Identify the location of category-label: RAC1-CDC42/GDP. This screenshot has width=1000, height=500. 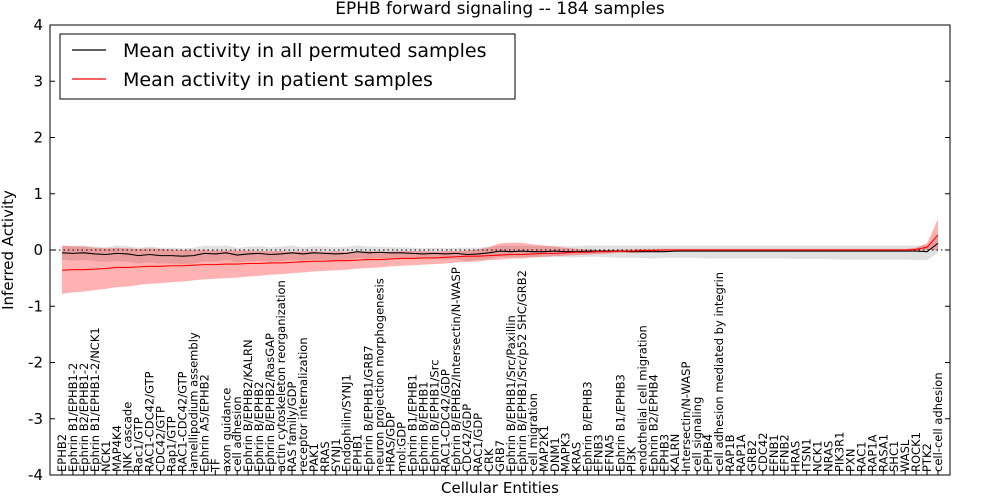
(445, 420).